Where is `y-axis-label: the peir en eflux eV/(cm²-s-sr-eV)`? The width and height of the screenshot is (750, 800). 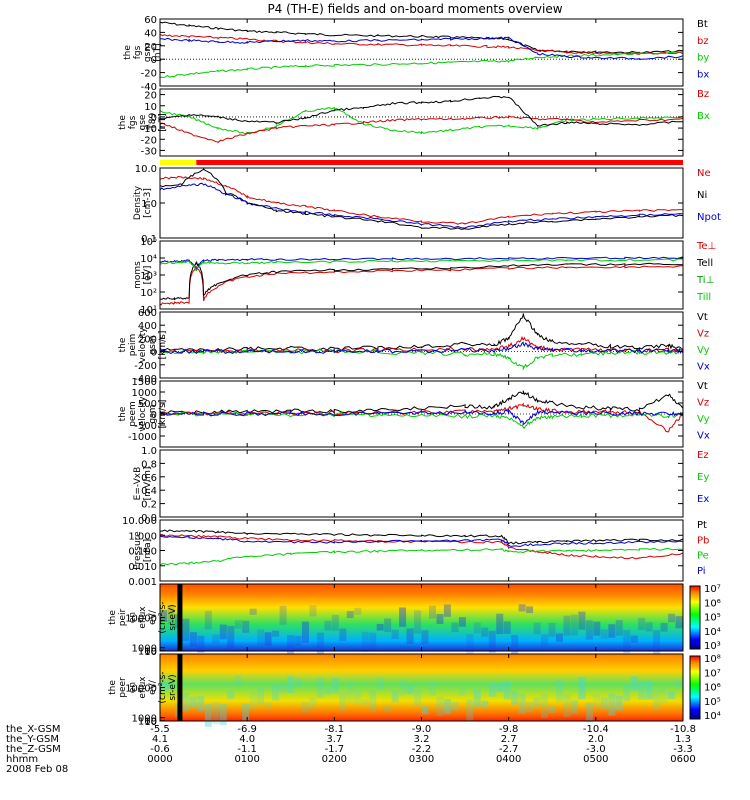
y-axis-label: the peir en eflux eV/(cm²-s-sr-eV) is located at coordinates (143, 617).